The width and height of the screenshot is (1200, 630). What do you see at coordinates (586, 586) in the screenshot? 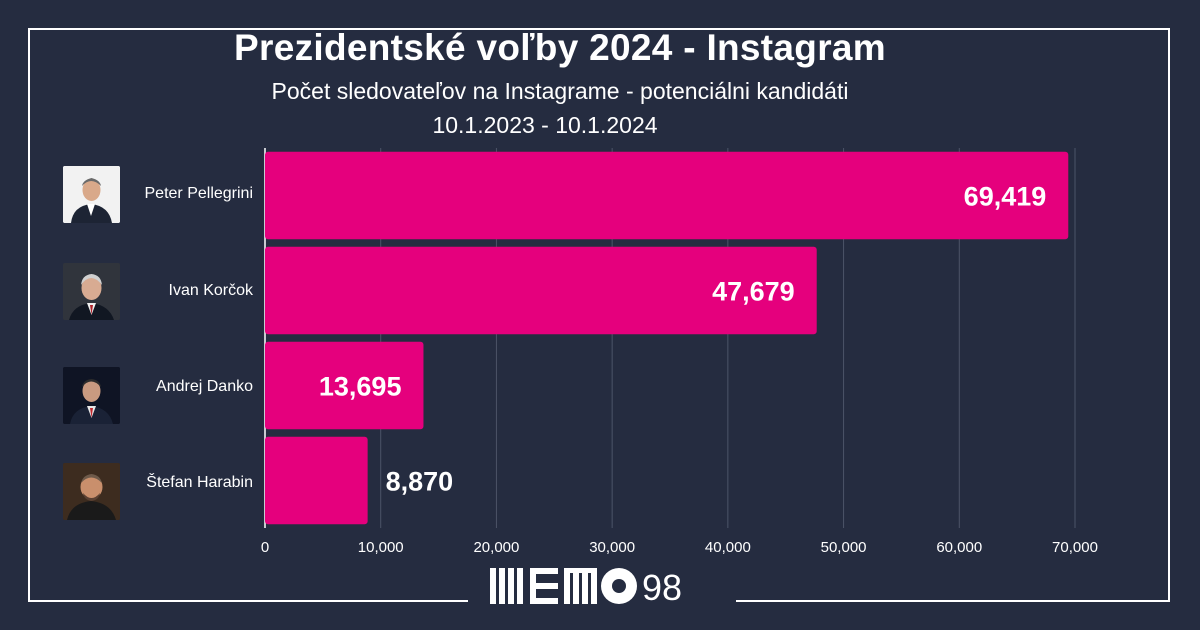
I see `memo98-logo: 98` at bounding box center [586, 586].